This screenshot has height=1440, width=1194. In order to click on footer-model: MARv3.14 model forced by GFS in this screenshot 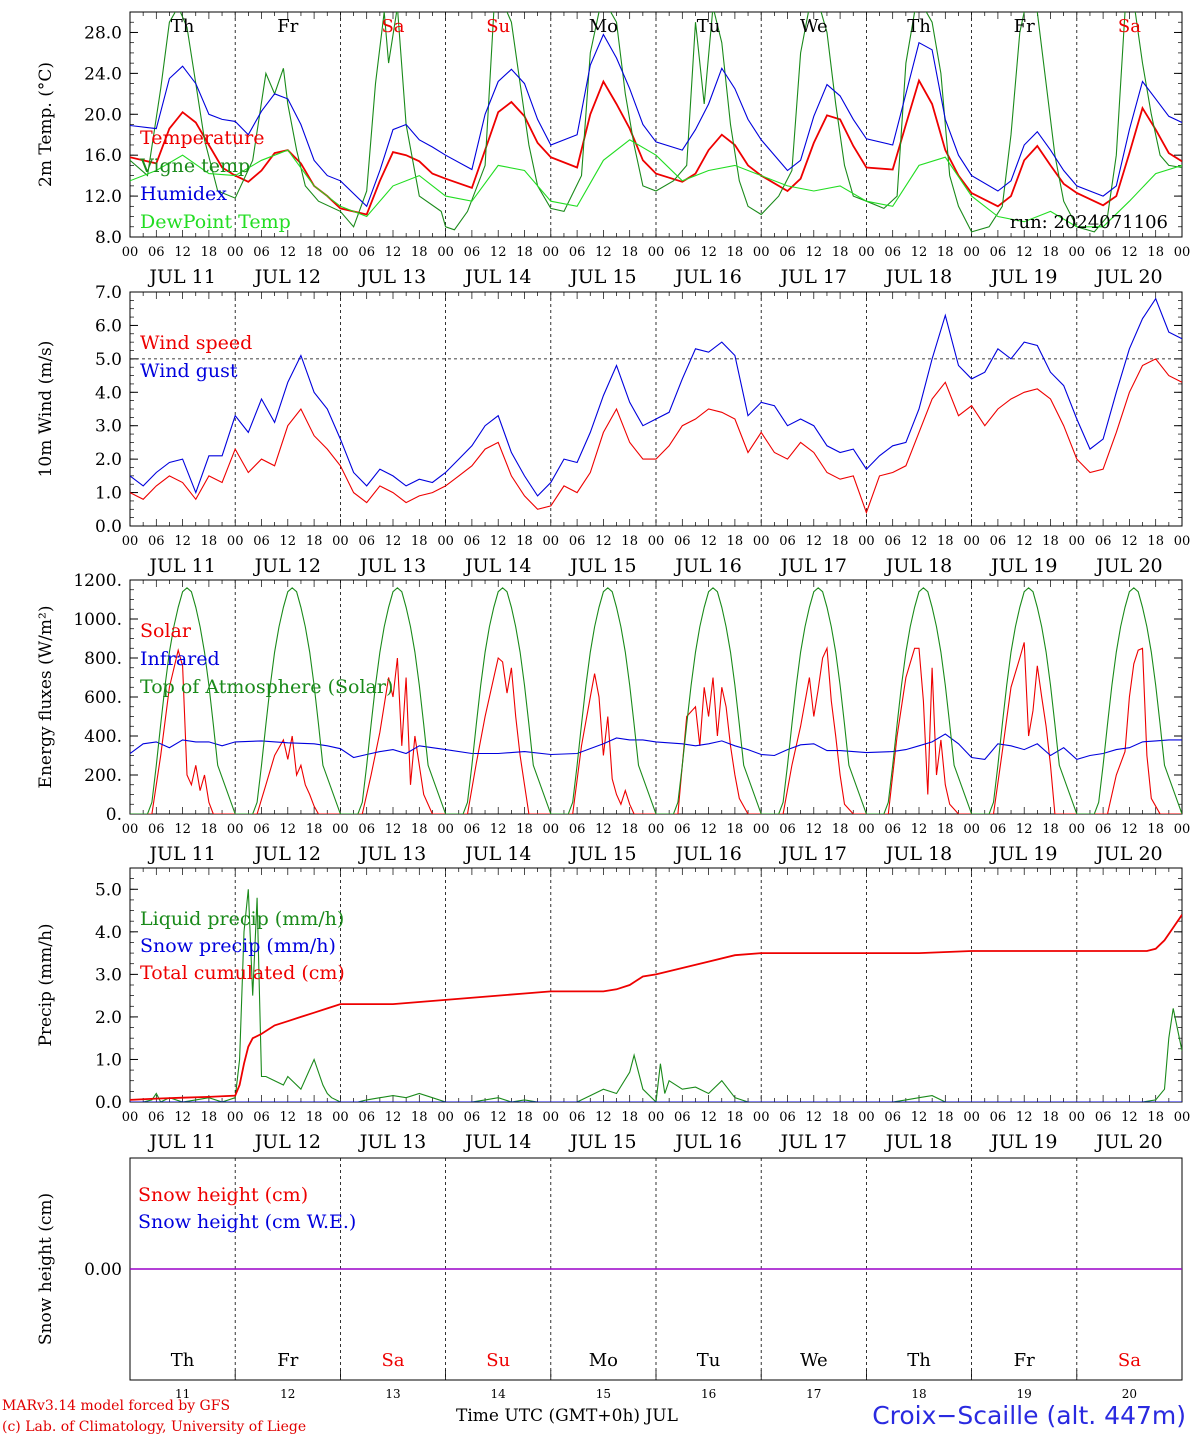, I will do `click(116, 1406)`.